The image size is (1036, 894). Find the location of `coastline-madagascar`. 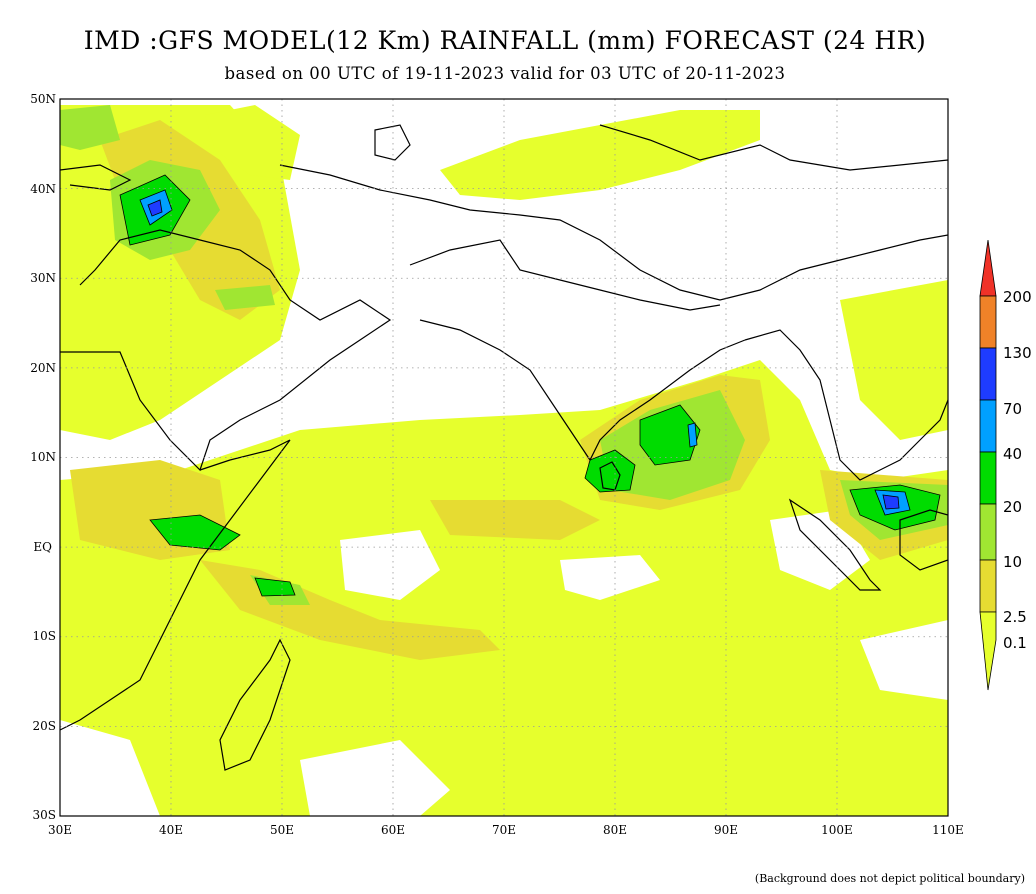

coastline-madagascar is located at coordinates (255, 704).